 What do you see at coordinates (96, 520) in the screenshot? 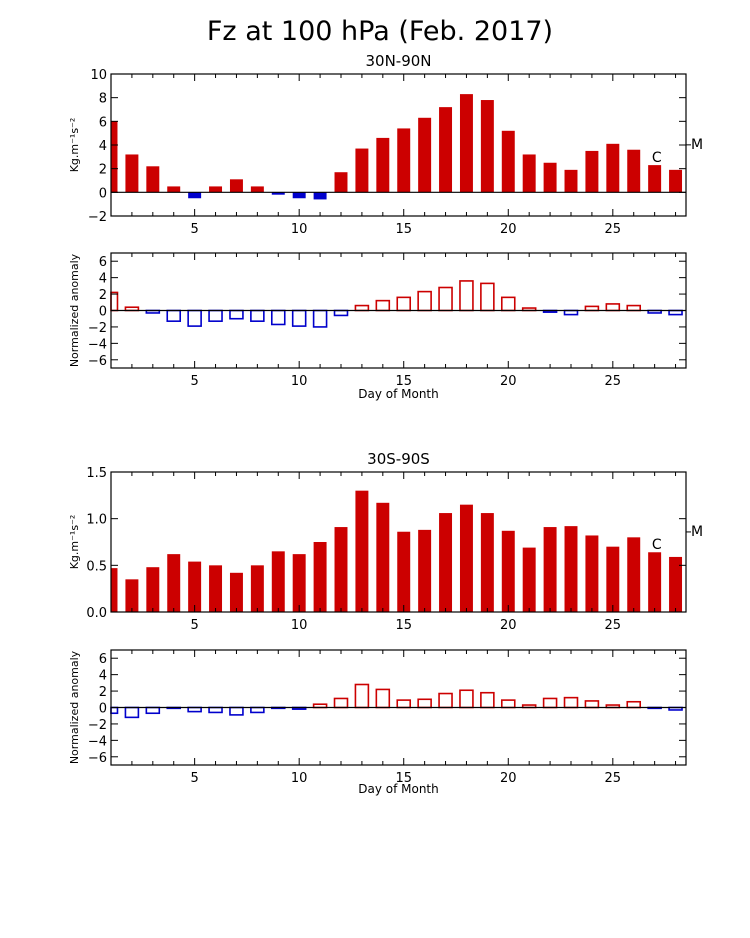
I see `y-tick-label: 1.0` at bounding box center [96, 520].